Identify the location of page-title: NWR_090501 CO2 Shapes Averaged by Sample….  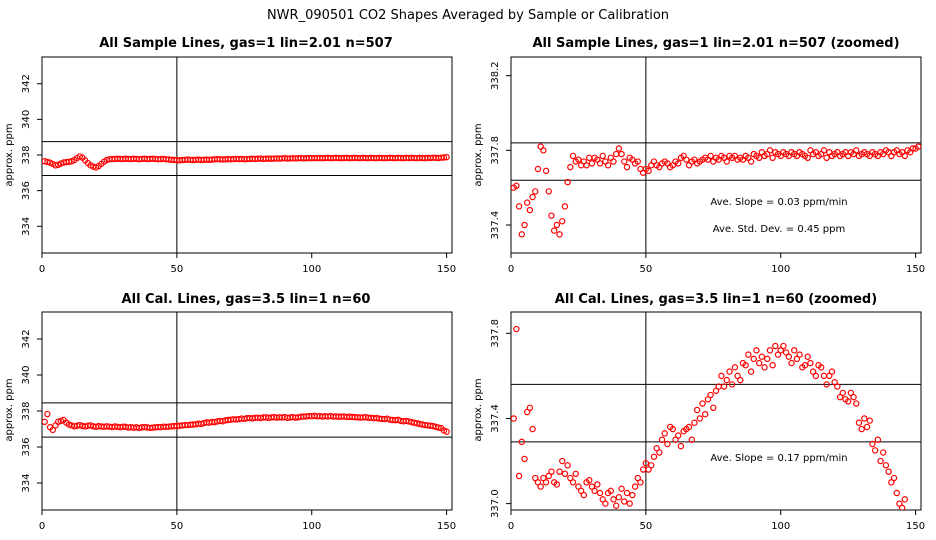
(468, 15).